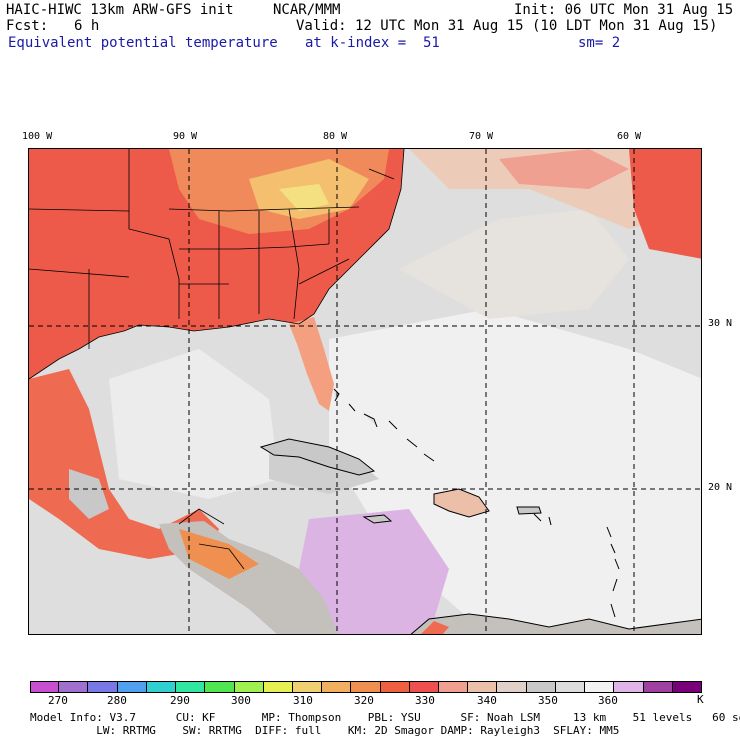 The height and width of the screenshot is (740, 740). Describe the element at coordinates (311, 364) in the screenshot. I see `florida` at that location.